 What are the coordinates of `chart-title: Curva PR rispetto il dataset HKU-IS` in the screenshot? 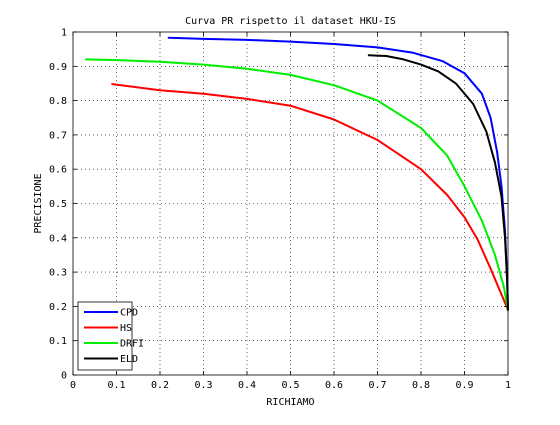 It's located at (290, 21).